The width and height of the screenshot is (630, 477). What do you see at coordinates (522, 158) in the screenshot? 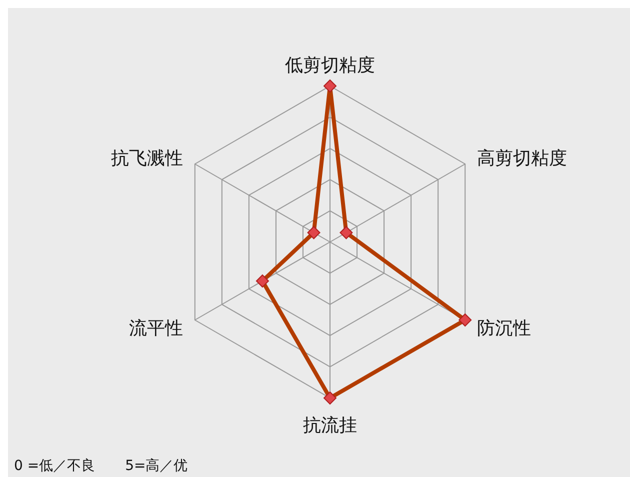
I see `spoke-label: 高剪切粘度` at bounding box center [522, 158].